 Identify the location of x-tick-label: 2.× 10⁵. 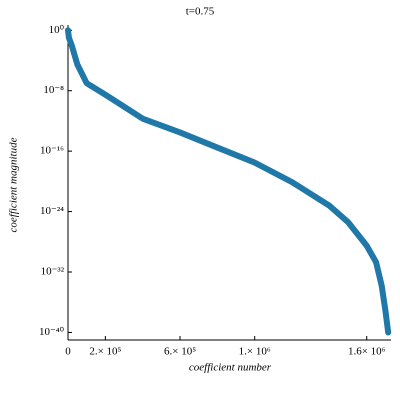
(105, 352).